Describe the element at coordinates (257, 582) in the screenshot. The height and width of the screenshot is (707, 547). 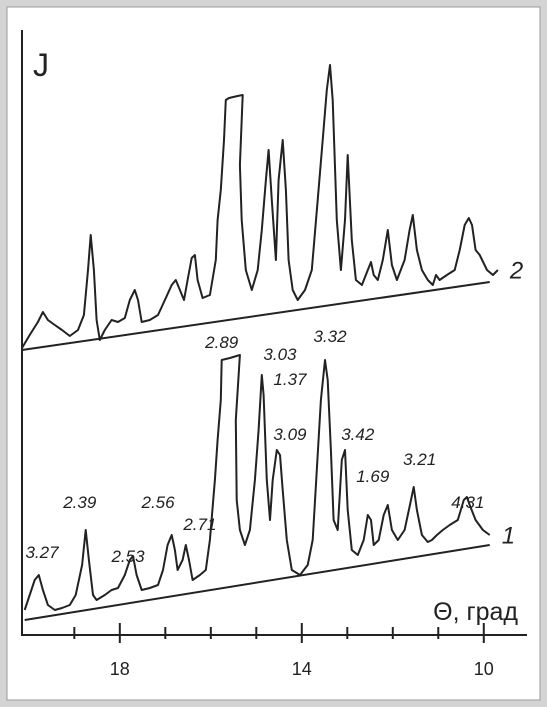
I see `baseline` at that location.